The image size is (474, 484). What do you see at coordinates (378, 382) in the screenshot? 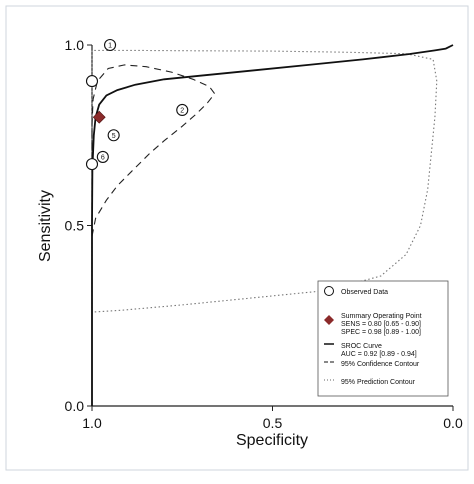
I see `legend-entry-text: 95% Prediction Contour` at bounding box center [378, 382].